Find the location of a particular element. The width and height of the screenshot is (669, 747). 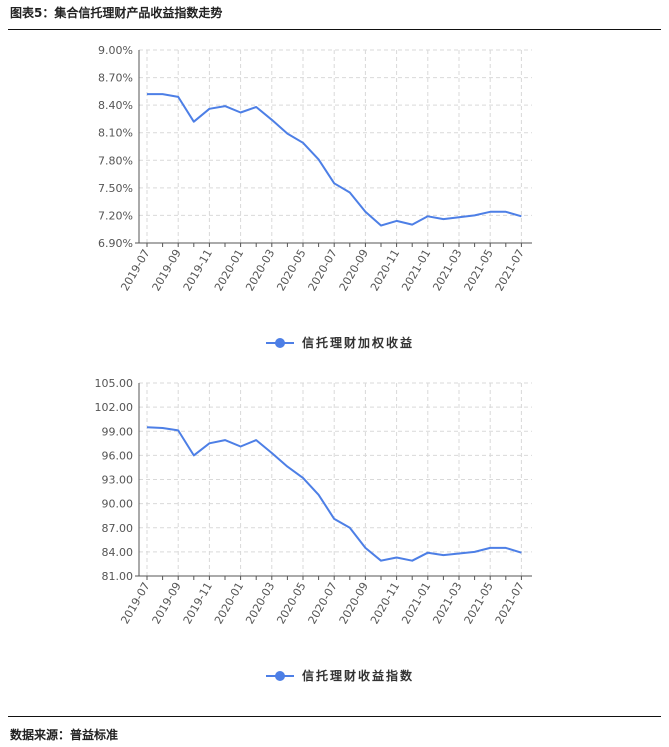

y-tick-label: 105.00 is located at coordinates (114, 383).